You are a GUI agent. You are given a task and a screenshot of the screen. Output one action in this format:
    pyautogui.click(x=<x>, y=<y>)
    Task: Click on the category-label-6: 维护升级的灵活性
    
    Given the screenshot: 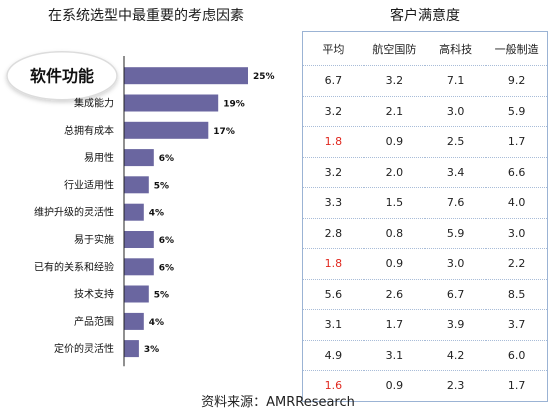 What is the action you would take?
    pyautogui.click(x=74, y=212)
    